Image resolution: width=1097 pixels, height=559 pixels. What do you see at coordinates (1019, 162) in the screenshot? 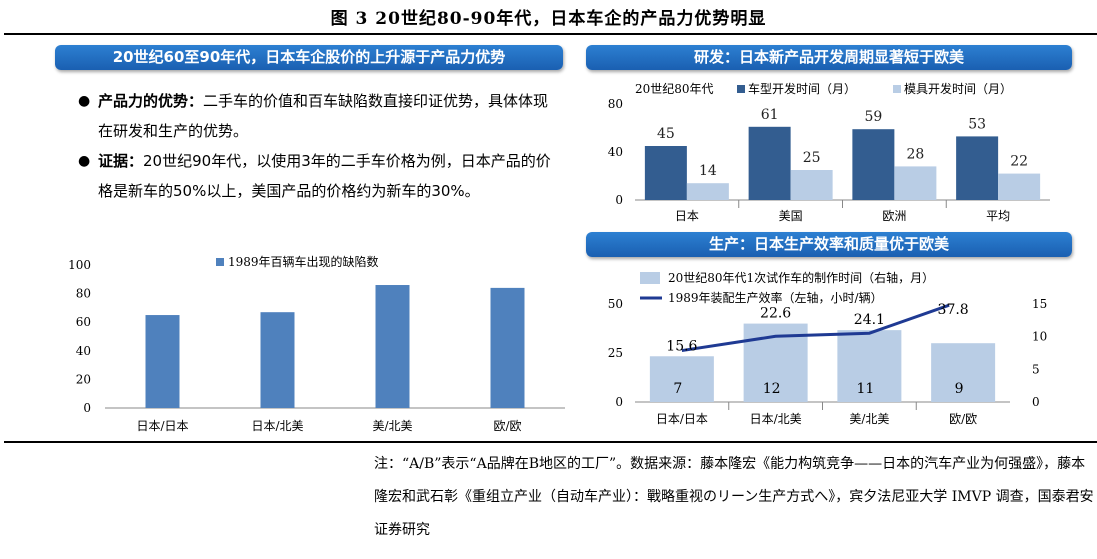
I see `data-label: 22` at bounding box center [1019, 162].